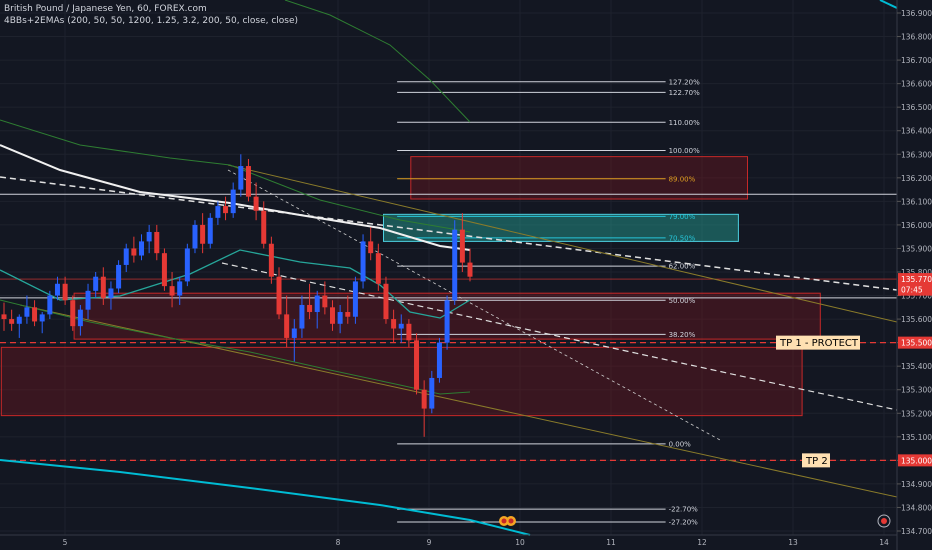  What do you see at coordinates (916, 319) in the screenshot?
I see `price-tick-label: 135.600` at bounding box center [916, 319].